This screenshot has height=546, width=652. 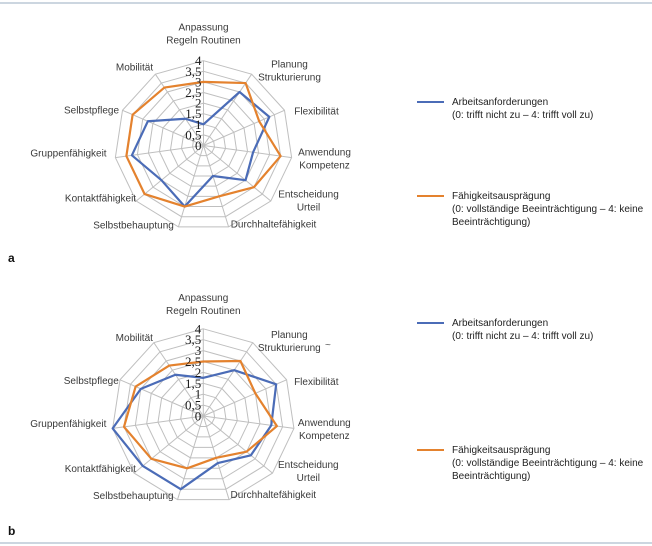 What do you see at coordinates (326, 3) in the screenshot?
I see `top-border-line` at bounding box center [326, 3].